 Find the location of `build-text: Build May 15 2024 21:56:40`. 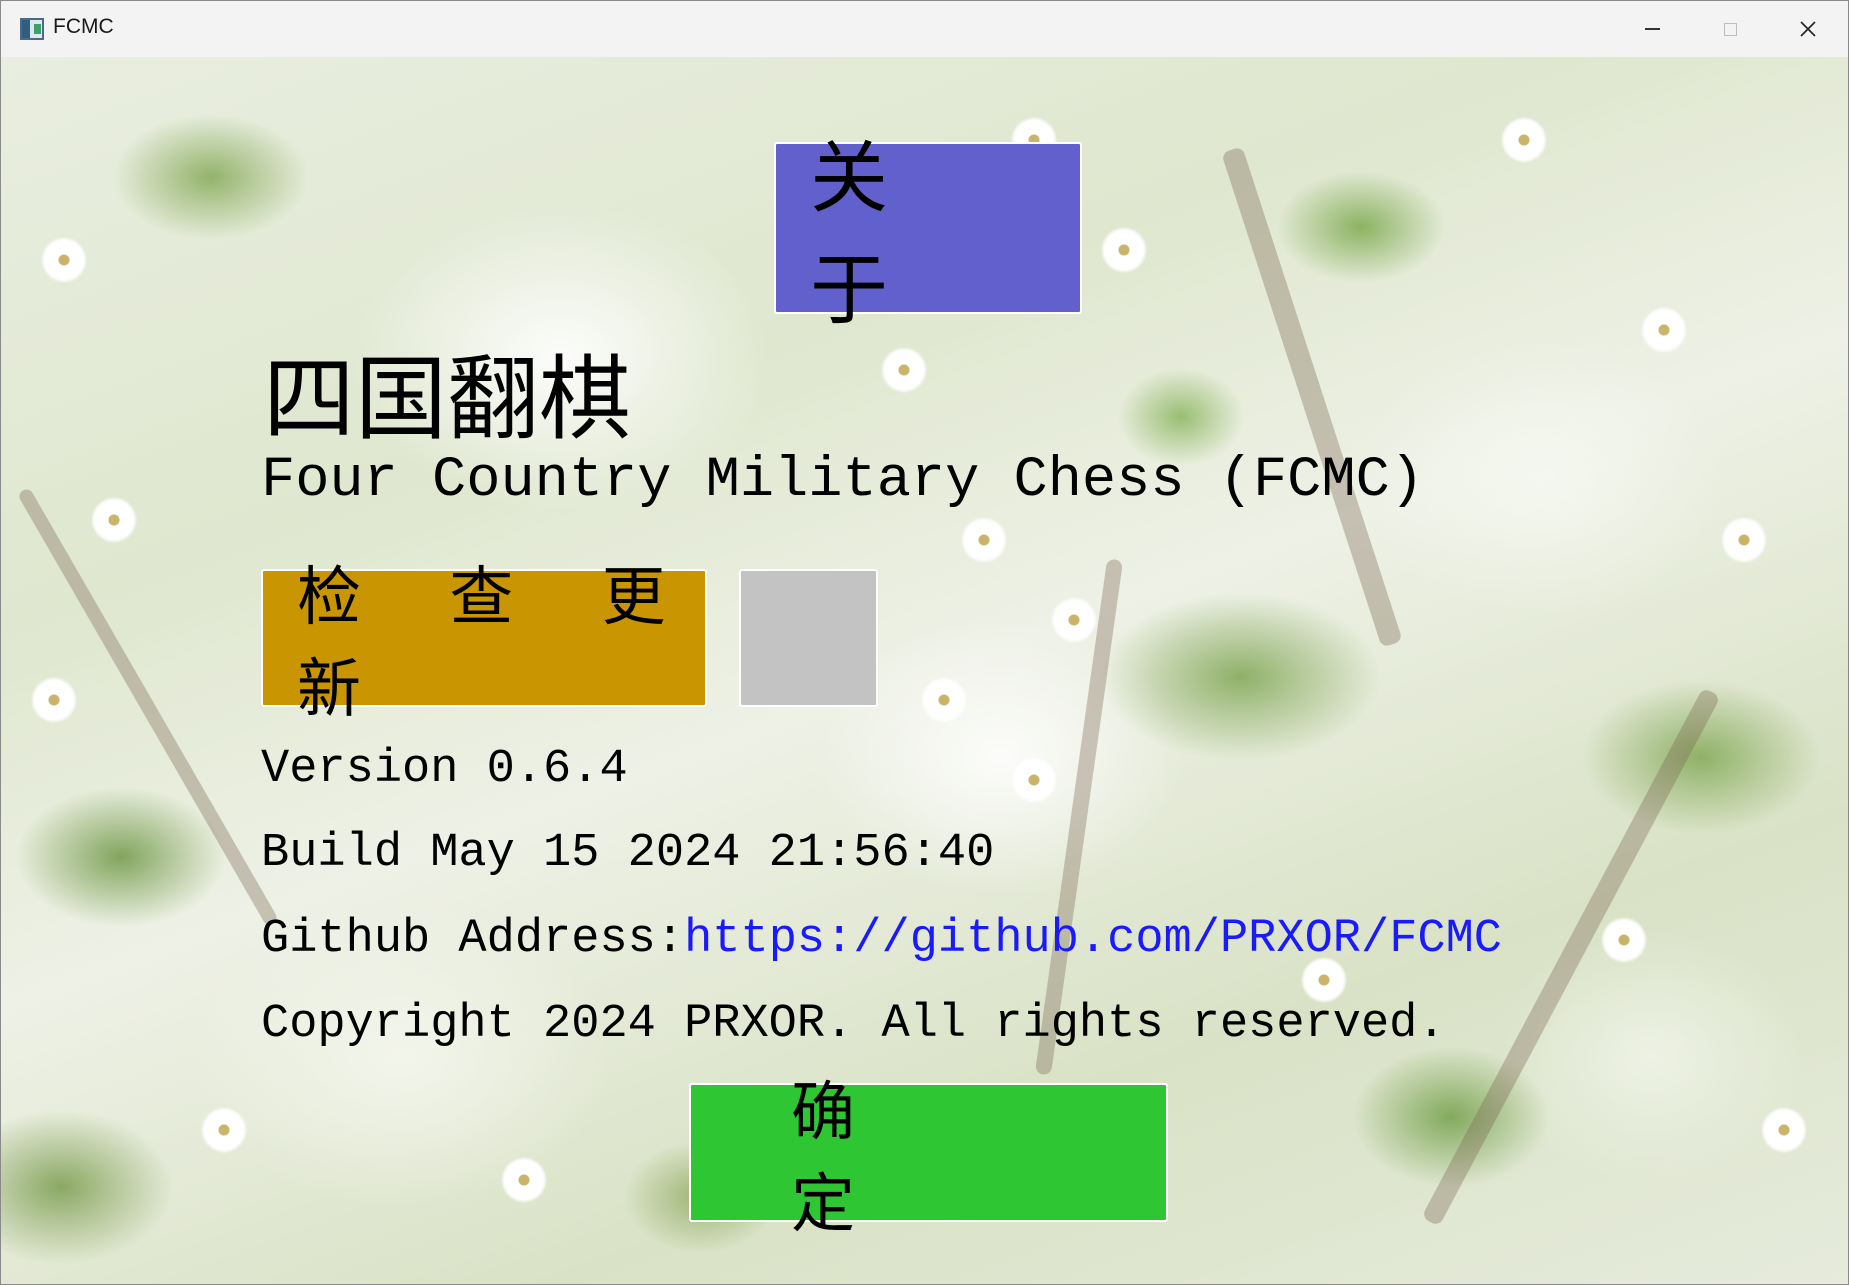

build-text: Build May 15 2024 21:56:40 is located at coordinates (628, 853).